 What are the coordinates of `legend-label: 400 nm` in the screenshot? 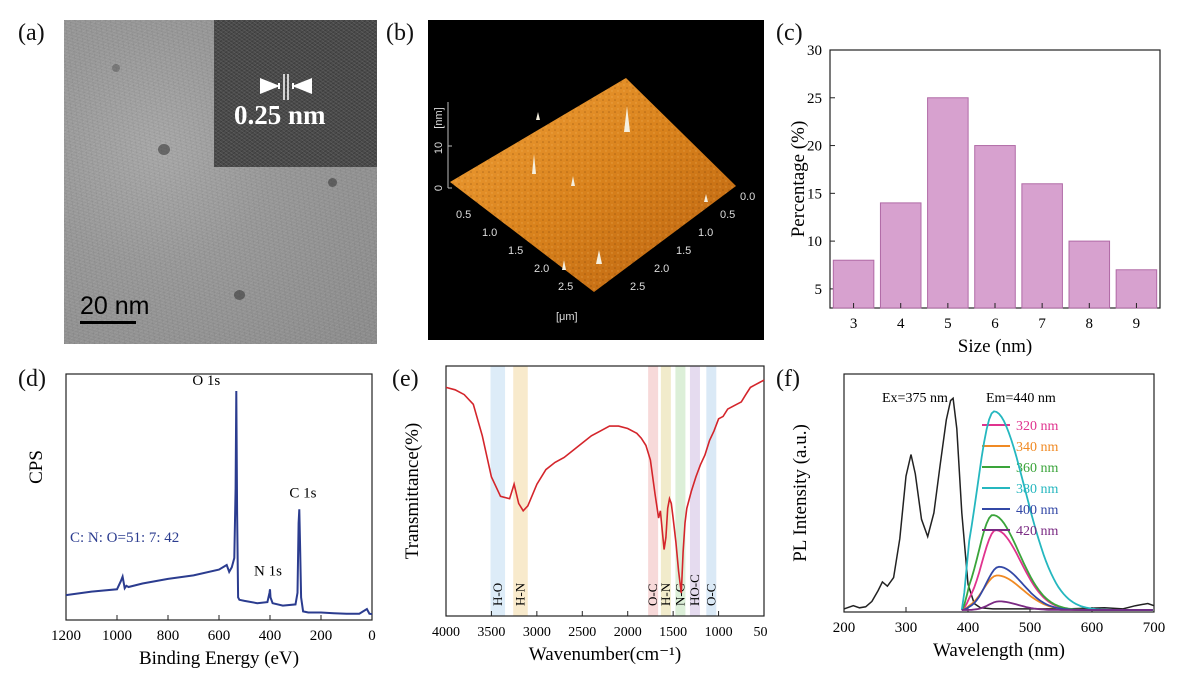 It's located at (1037, 510).